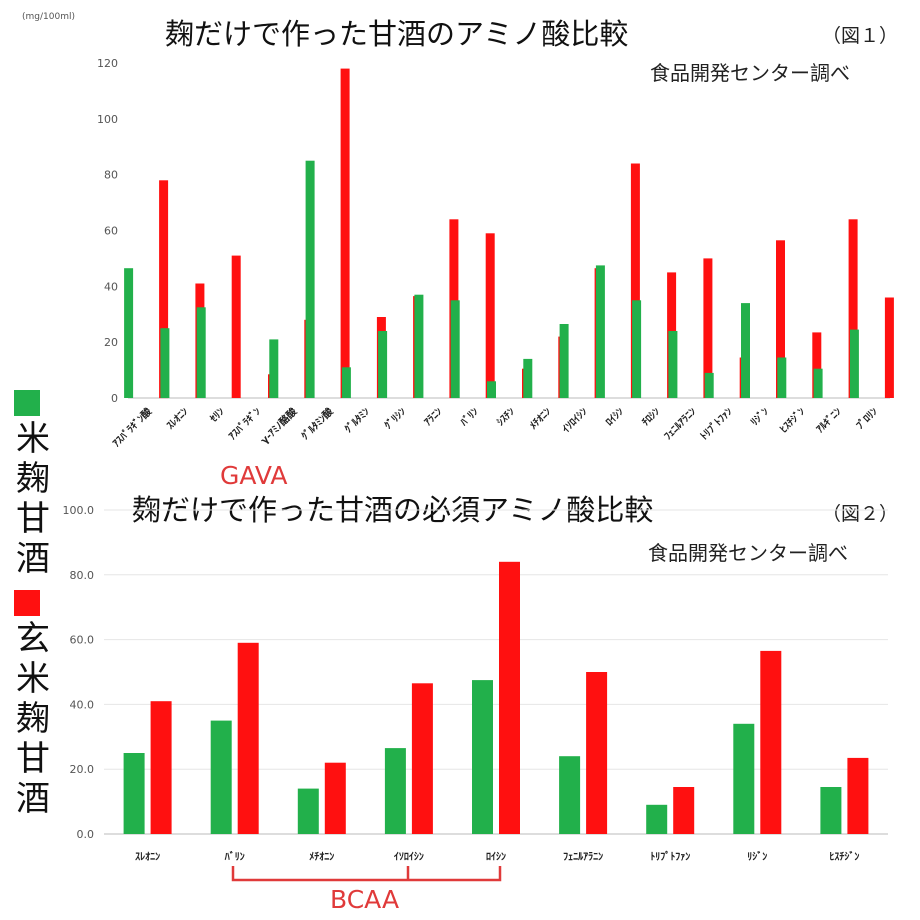  What do you see at coordinates (27, 603) in the screenshot?
I see `legend-swatch-brown-rice-koji` at bounding box center [27, 603].